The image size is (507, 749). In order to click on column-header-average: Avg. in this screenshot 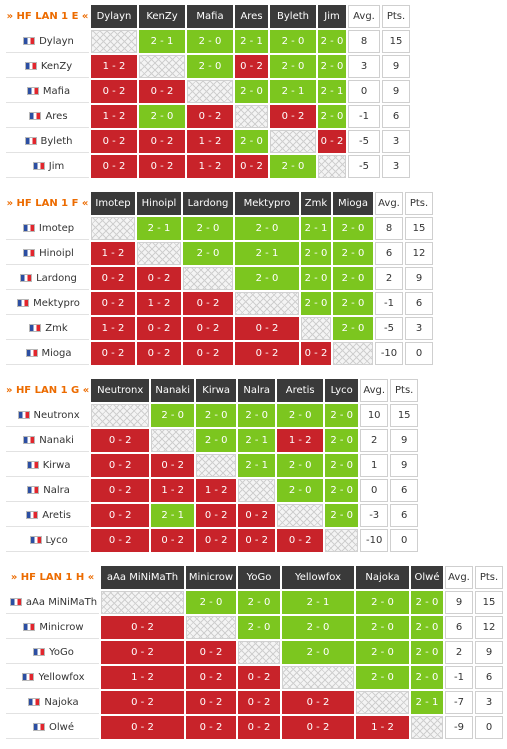, I will do `click(389, 203)`.